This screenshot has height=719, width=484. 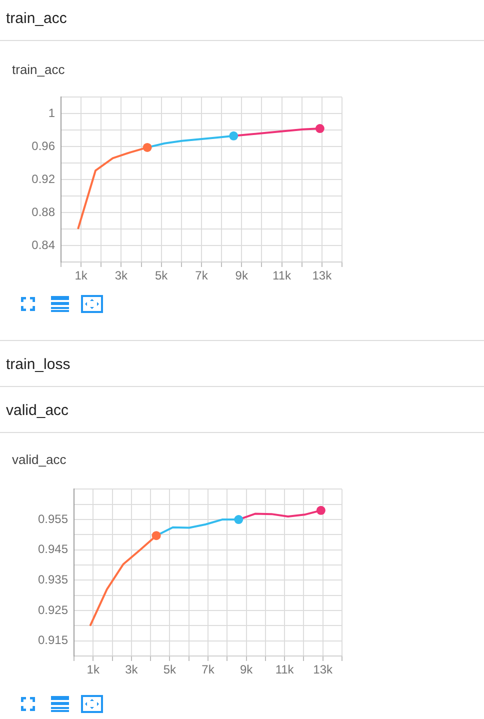 I want to click on text: train_loss, so click(x=242, y=364).